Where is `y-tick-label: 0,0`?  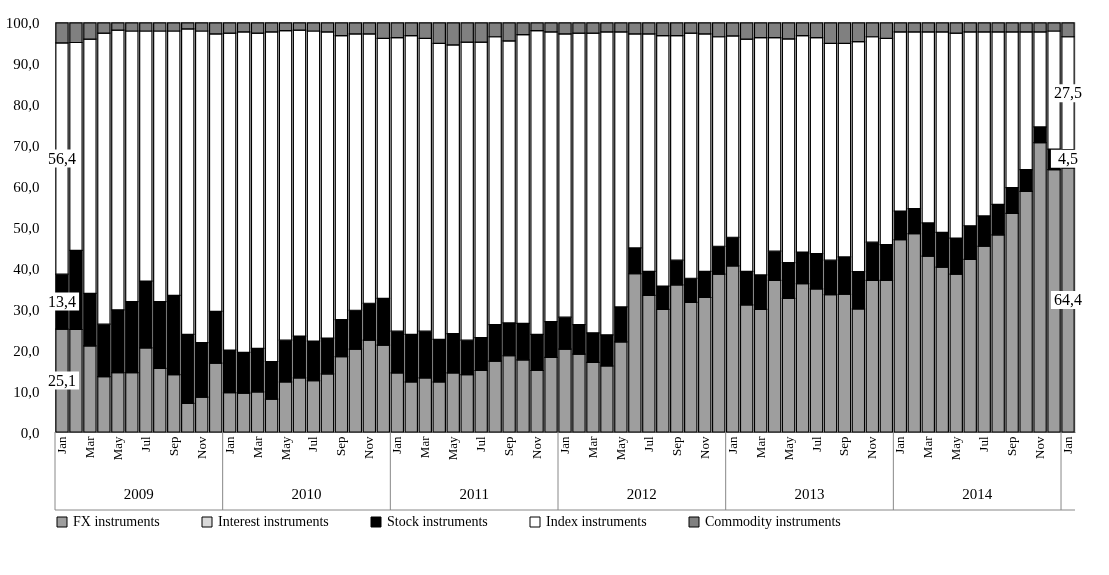 y-tick-label: 0,0 is located at coordinates (30, 432).